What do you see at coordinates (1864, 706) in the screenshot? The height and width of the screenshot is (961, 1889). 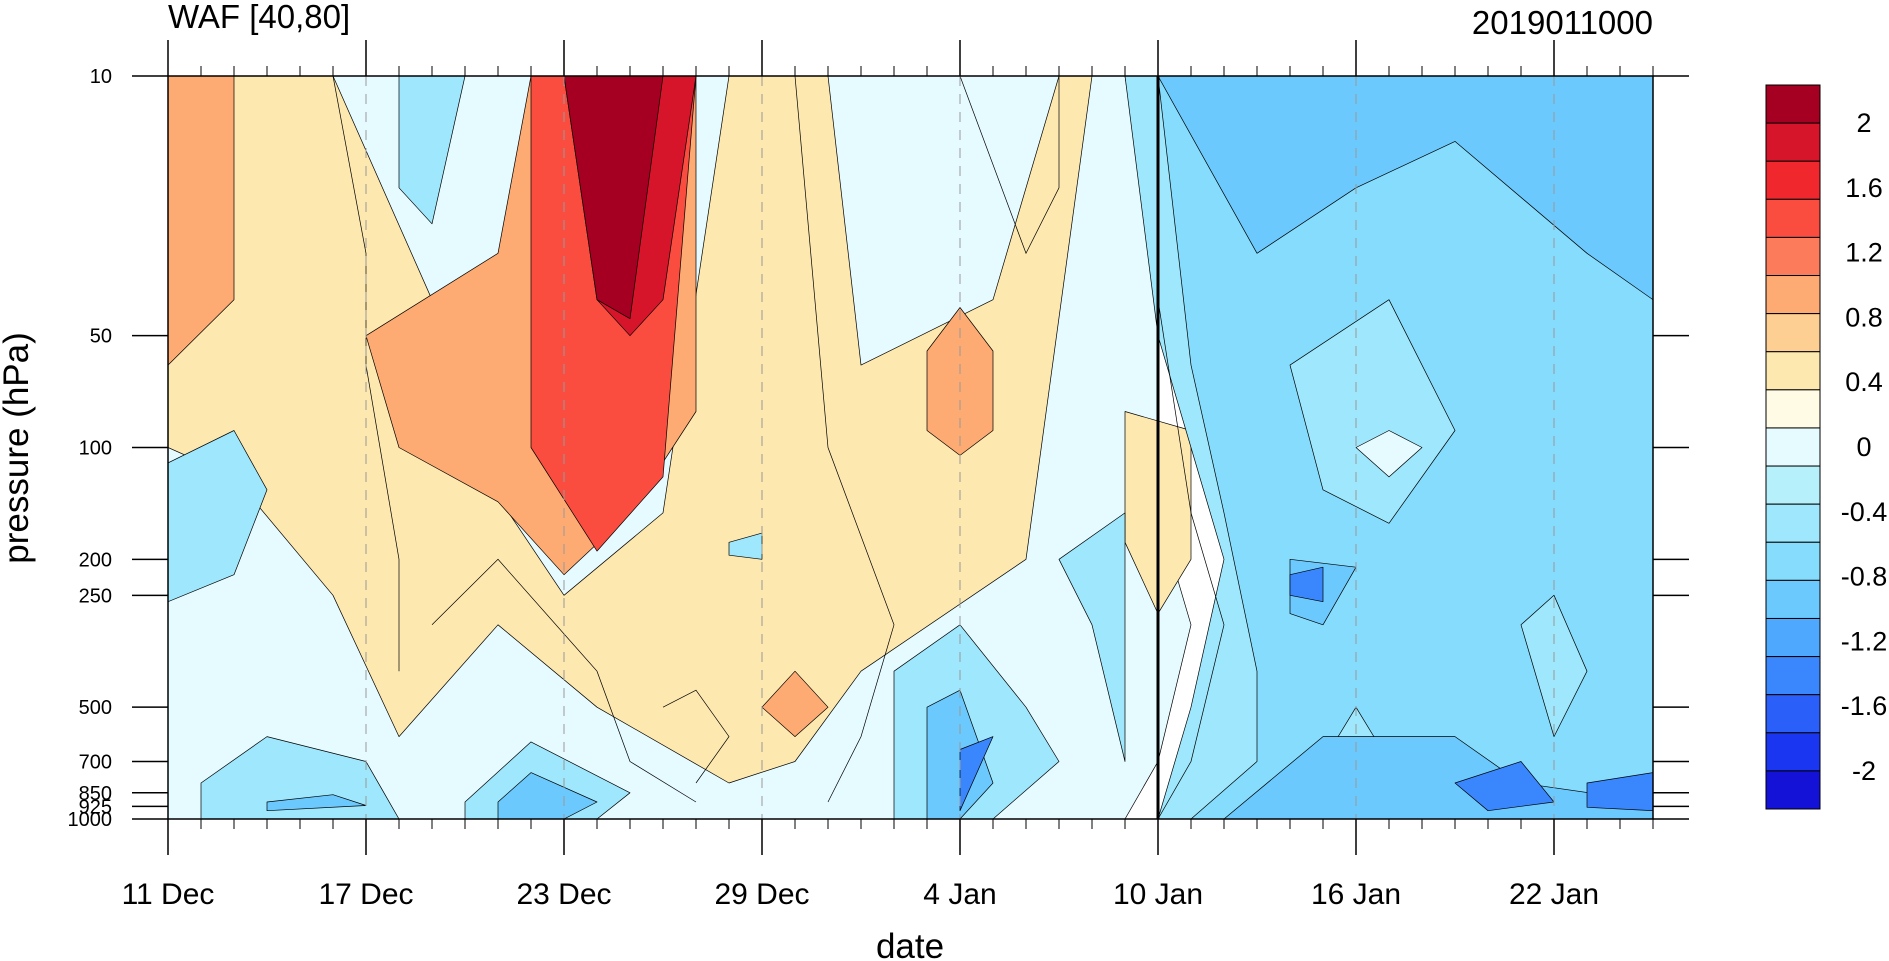 I see `colorbar-label: -1.6` at bounding box center [1864, 706].